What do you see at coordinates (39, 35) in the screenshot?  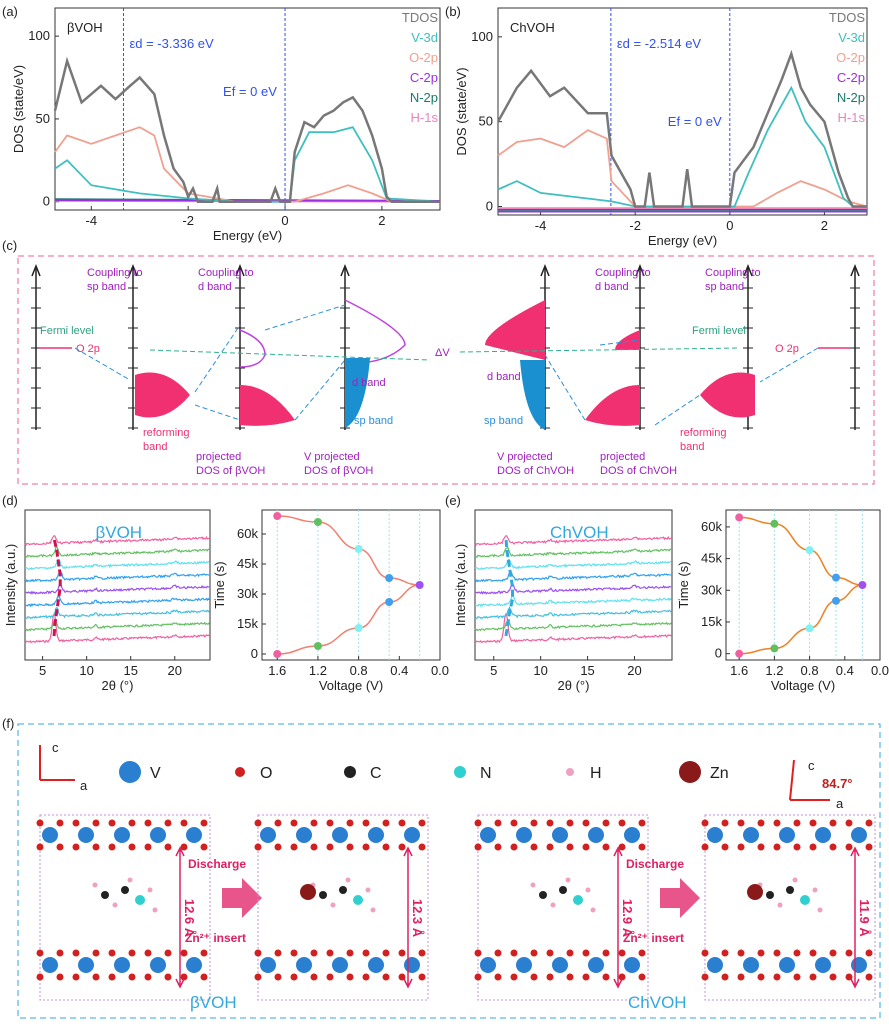 I see `y-tick-label: 100` at bounding box center [39, 35].